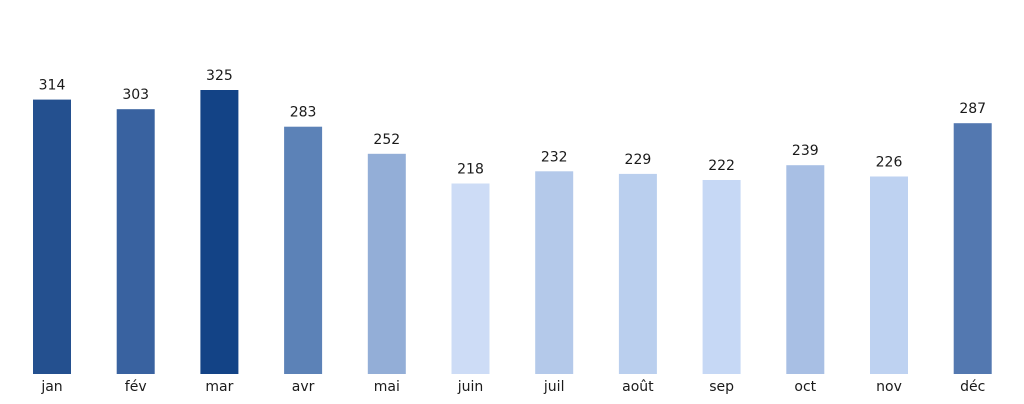  Describe the element at coordinates (387, 387) in the screenshot. I see `x-tick-label: mai` at that location.